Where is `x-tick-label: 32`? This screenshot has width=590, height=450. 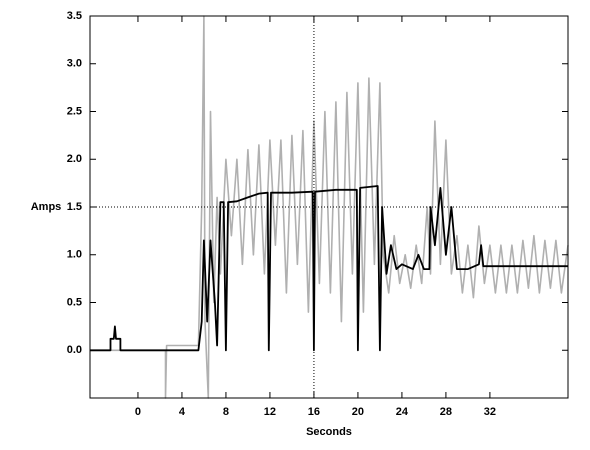
x-tick-label: 32 is located at coordinates (490, 412).